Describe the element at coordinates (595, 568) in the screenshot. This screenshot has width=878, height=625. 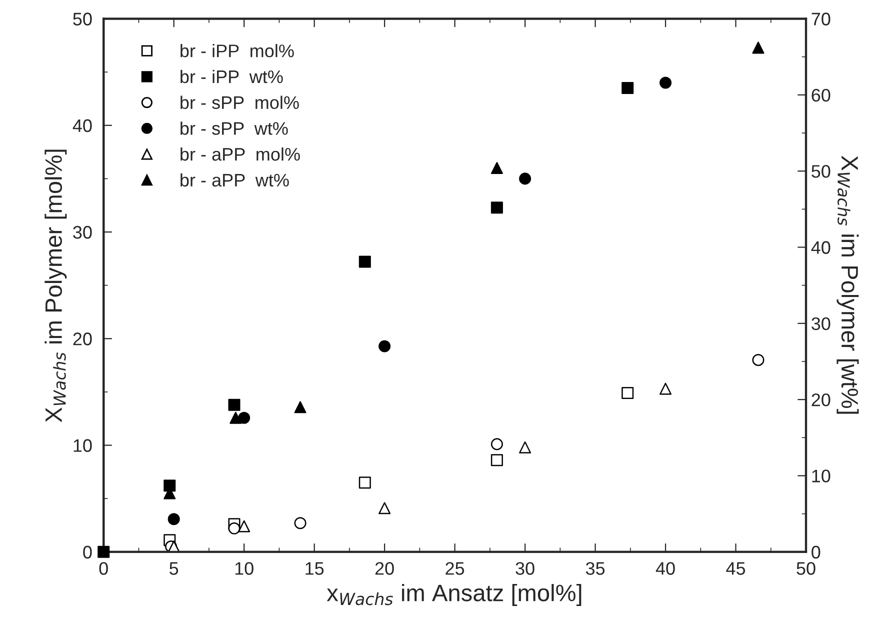
I see `x-tick-label: 35` at that location.